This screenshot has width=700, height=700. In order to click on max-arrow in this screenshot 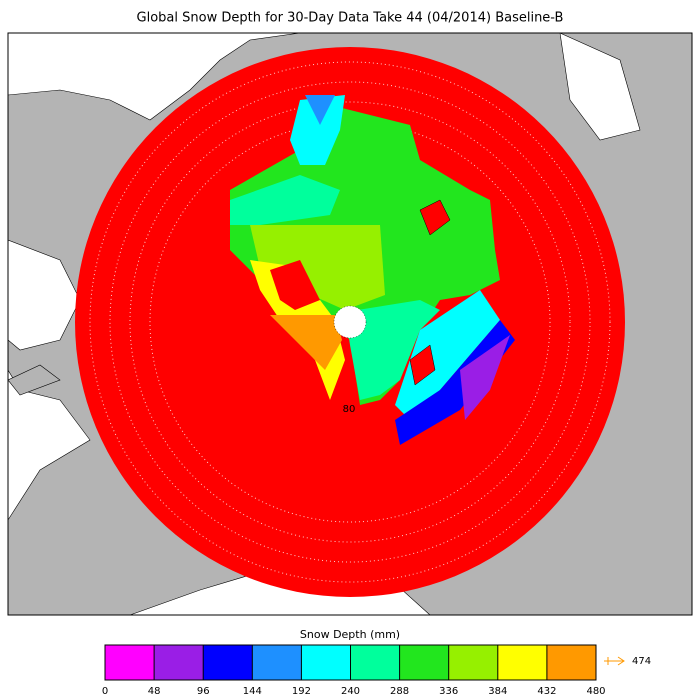, I will do `click(614, 661)`.